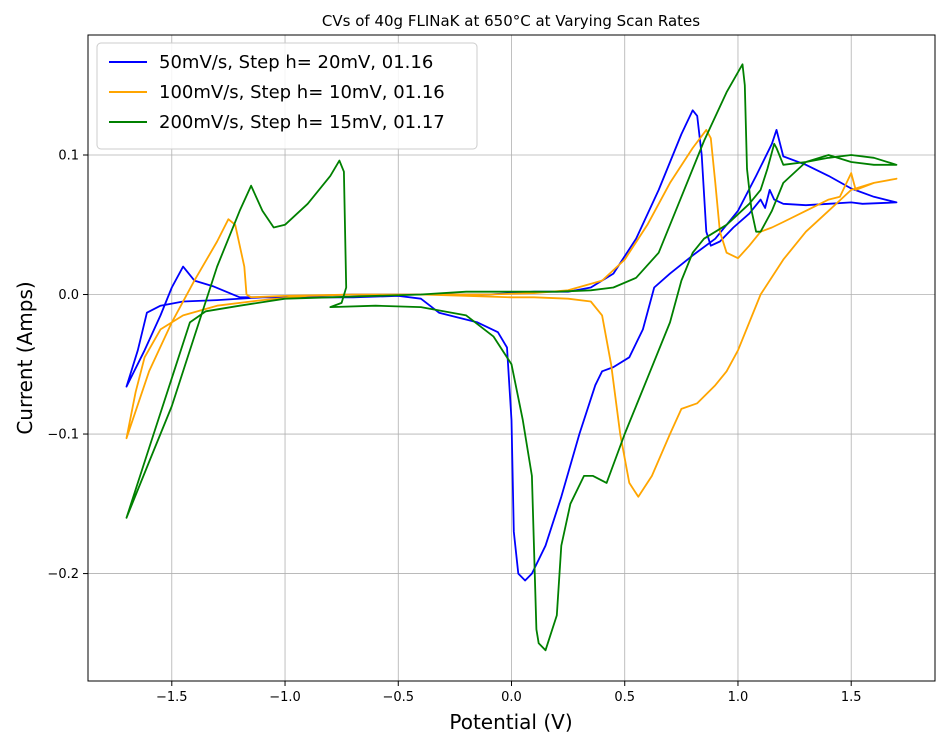 The height and width of the screenshot is (750, 950). What do you see at coordinates (296, 62) in the screenshot?
I see `legend-label: 50mV/s, Step h= 20mV, 01.16` at bounding box center [296, 62].